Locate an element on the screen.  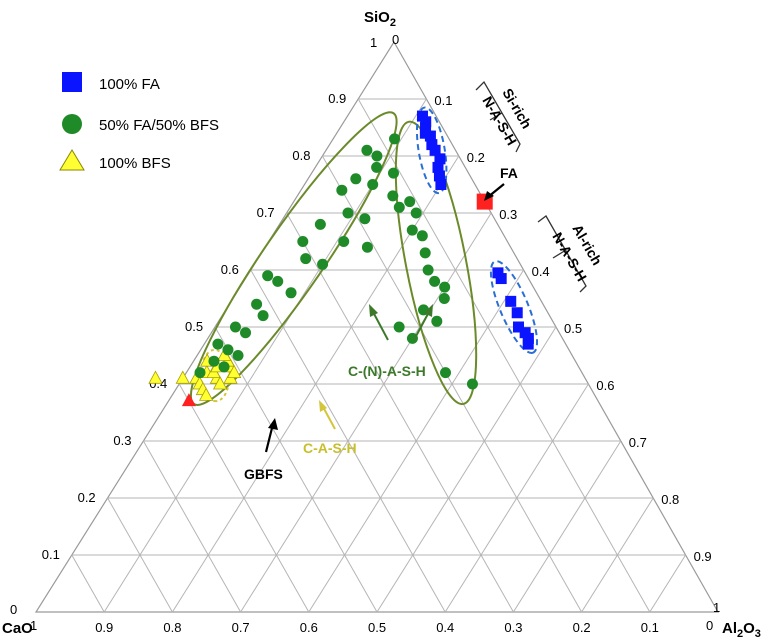
si-rich-region is located at coordinates (431, 150).